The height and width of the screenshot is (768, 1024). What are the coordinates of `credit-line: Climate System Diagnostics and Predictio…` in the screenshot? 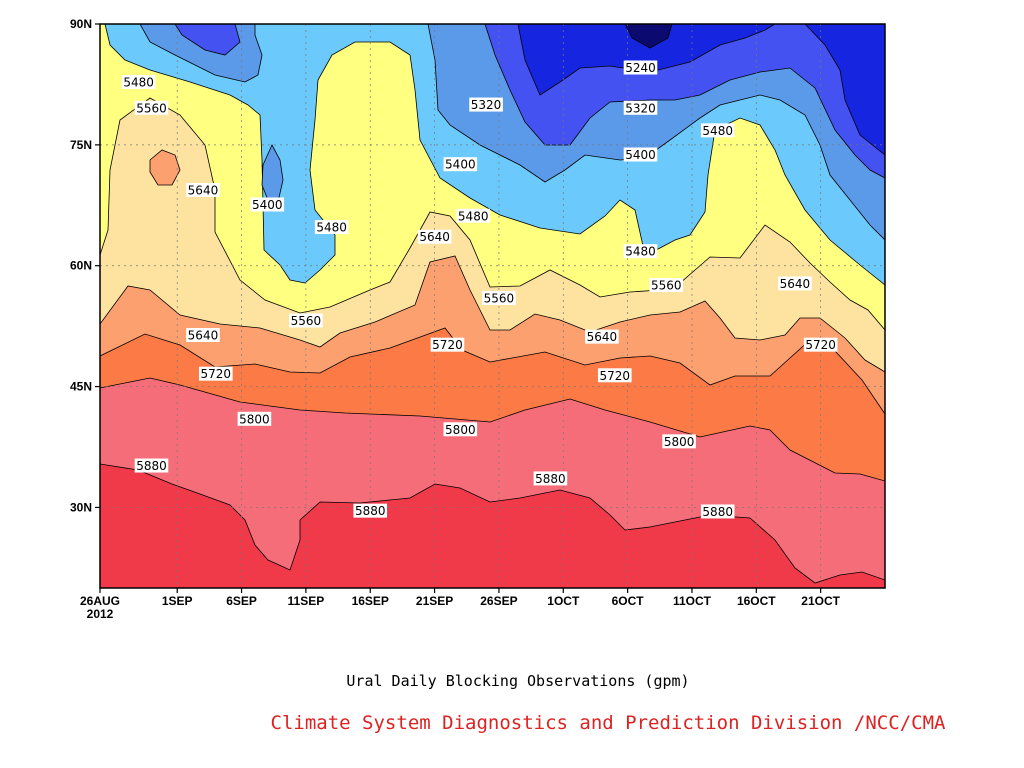 It's located at (608, 723).